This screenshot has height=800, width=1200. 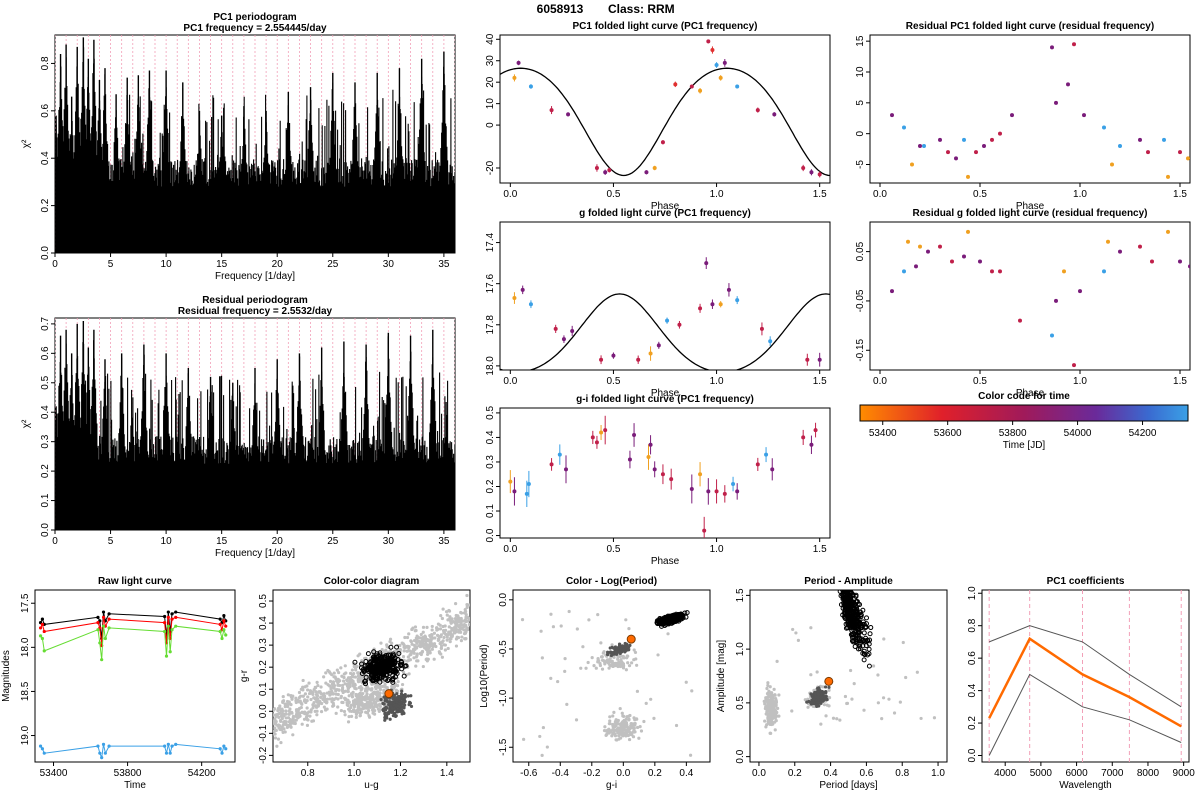 What do you see at coordinates (45, 382) in the screenshot?
I see `residual_periodogram-y-tick-label: 0.5` at bounding box center [45, 382].